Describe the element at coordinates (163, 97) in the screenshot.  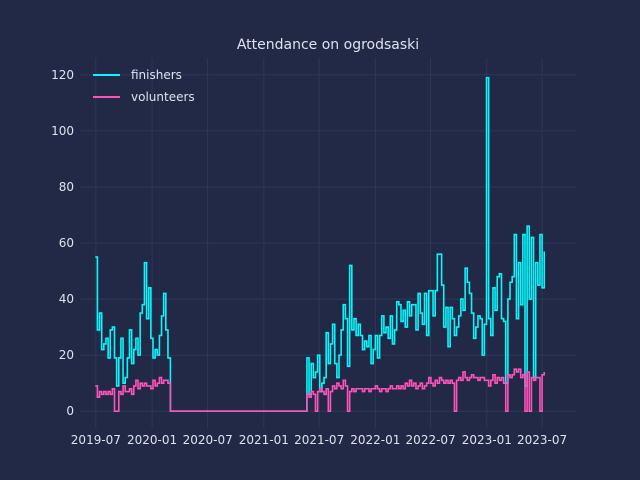
I see `legend-label-volunteers: volunteers` at that location.